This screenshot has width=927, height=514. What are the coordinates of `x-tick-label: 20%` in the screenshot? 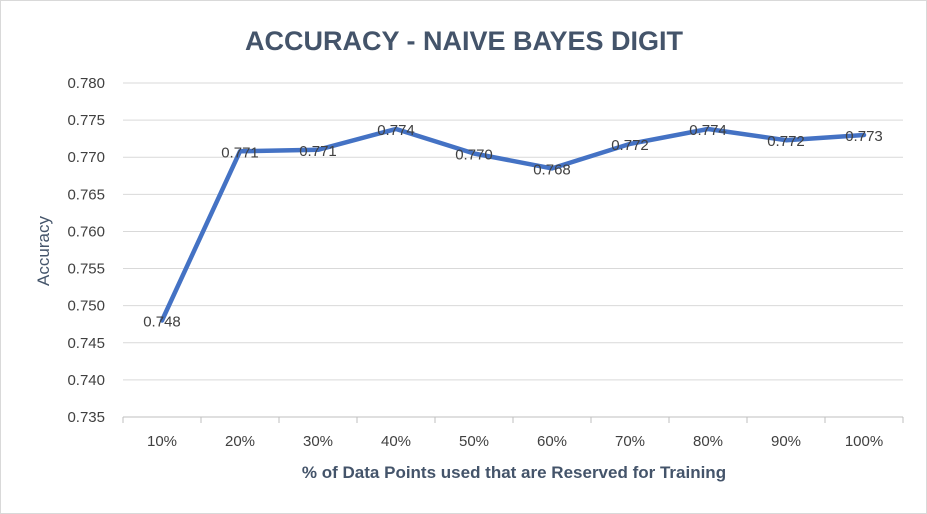 It's located at (240, 441).